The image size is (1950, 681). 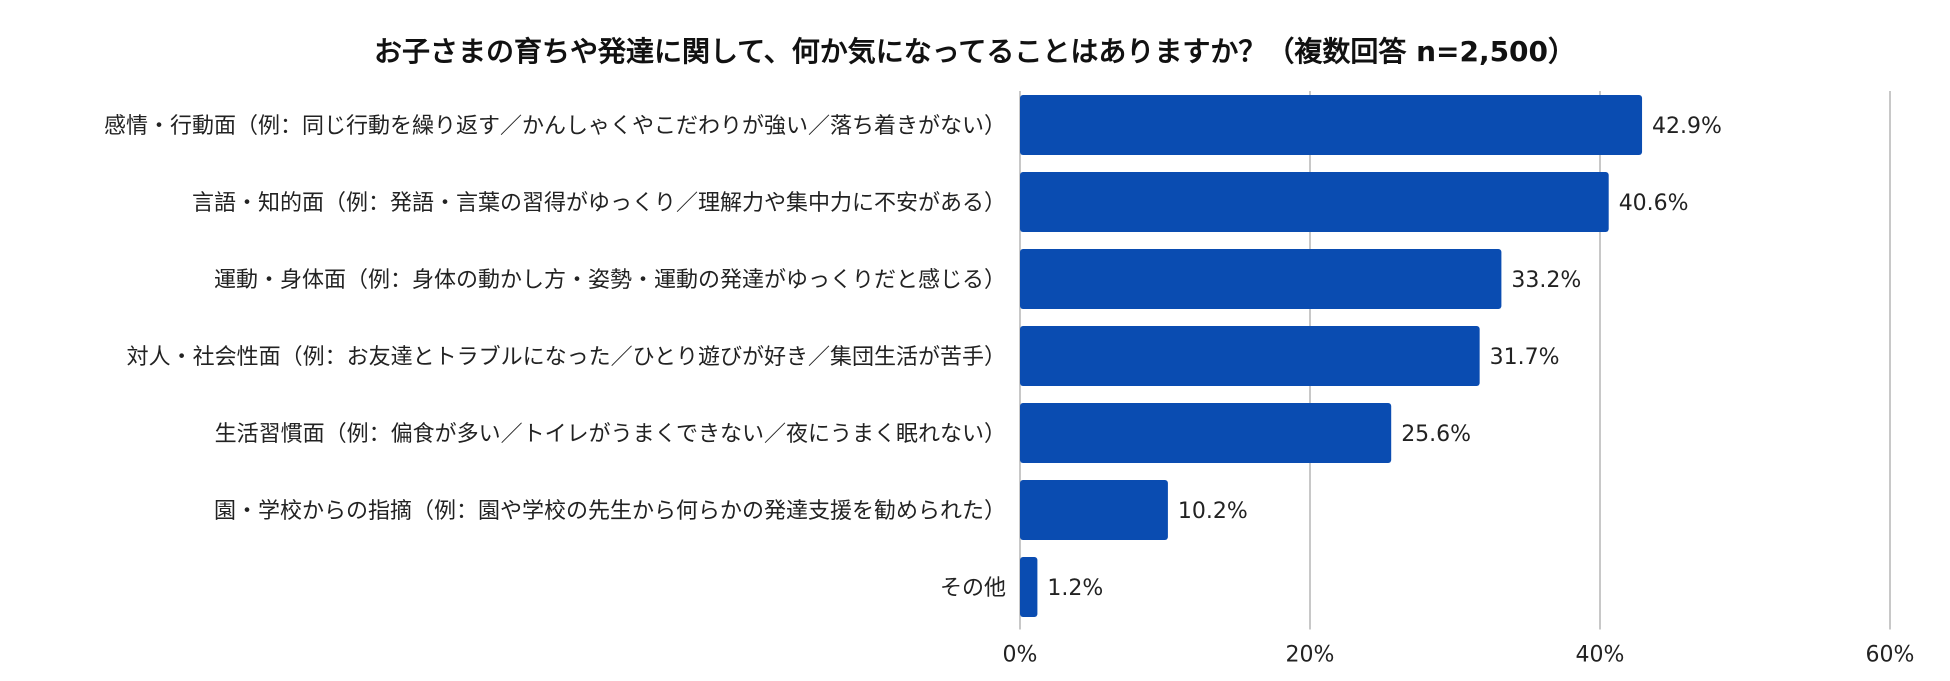 What do you see at coordinates (1075, 588) in the screenshot?
I see `value-label: 1.2%` at bounding box center [1075, 588].